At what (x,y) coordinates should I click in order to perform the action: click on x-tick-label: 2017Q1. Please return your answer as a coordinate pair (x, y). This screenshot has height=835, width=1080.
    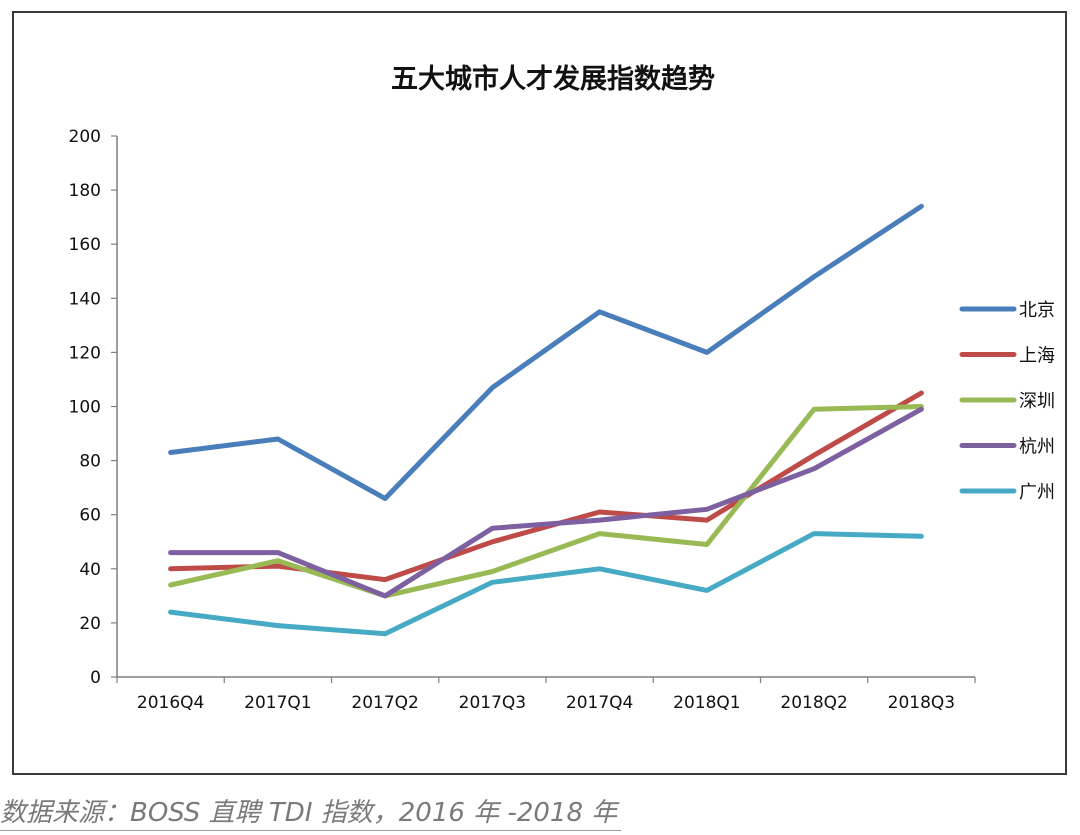
    Looking at the image, I should click on (277, 703).